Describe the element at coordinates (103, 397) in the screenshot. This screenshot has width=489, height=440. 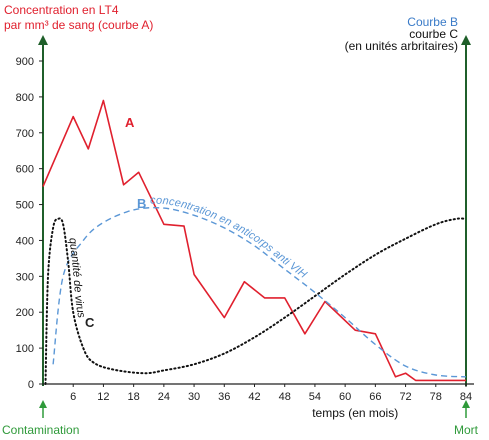
I see `x-tick-label: 12` at that location.